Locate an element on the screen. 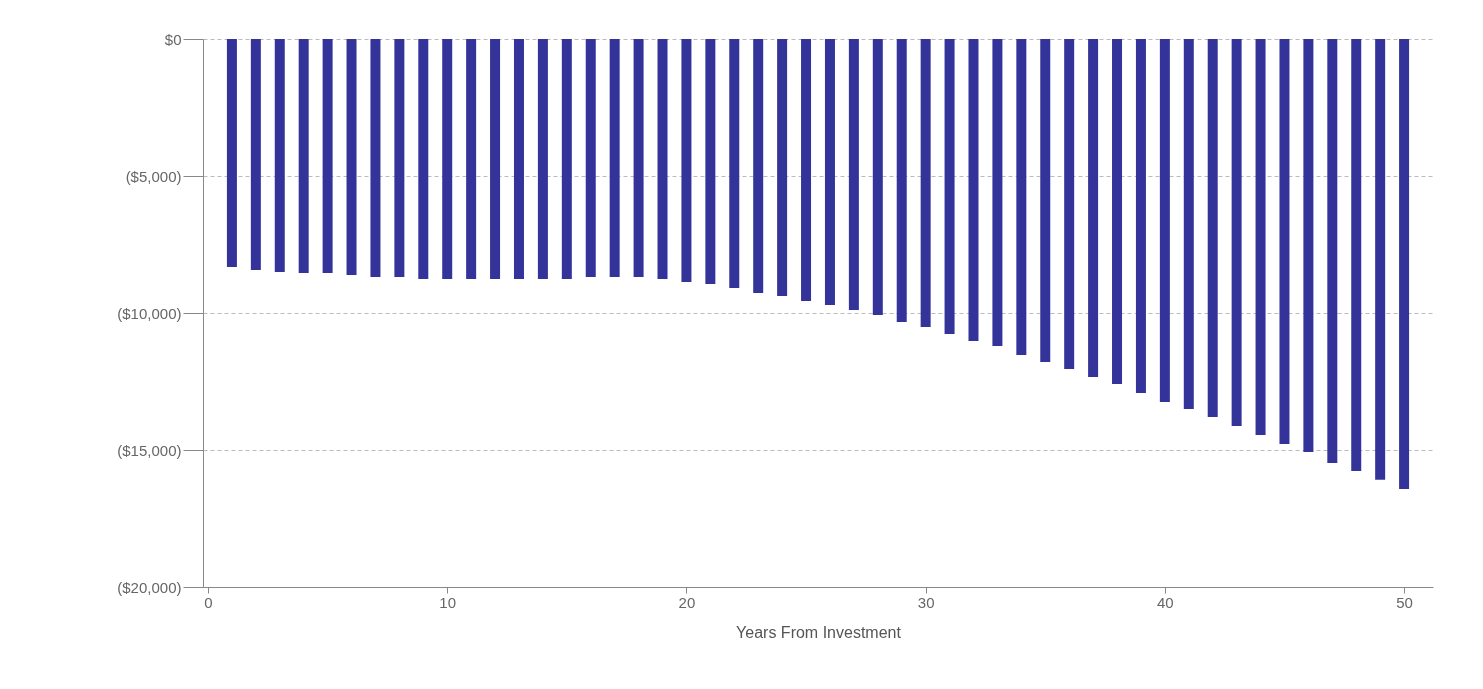 This screenshot has height=689, width=1483. x-tick-label: 30 is located at coordinates (926, 602).